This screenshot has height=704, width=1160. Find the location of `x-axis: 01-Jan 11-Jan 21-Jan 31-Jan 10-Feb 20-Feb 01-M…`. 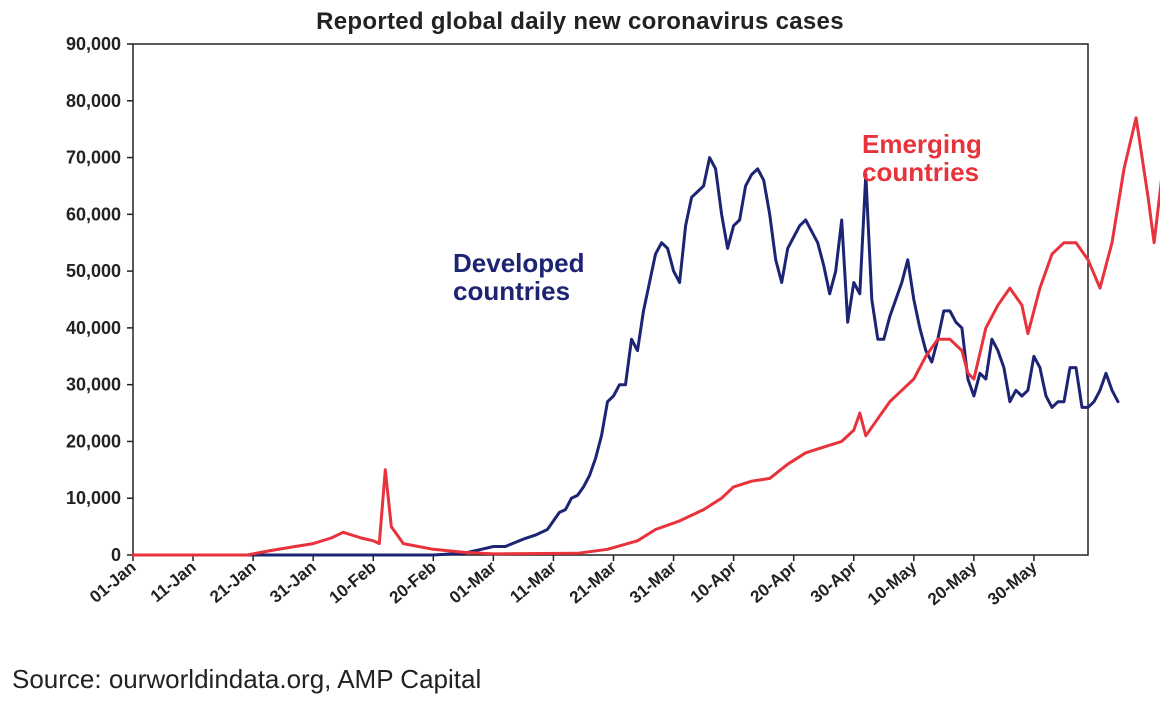

x-axis: 01-Jan 11-Jan 21-Jan 31-Jan 10-Feb 20-Feb 01-M… is located at coordinates (563, 582).